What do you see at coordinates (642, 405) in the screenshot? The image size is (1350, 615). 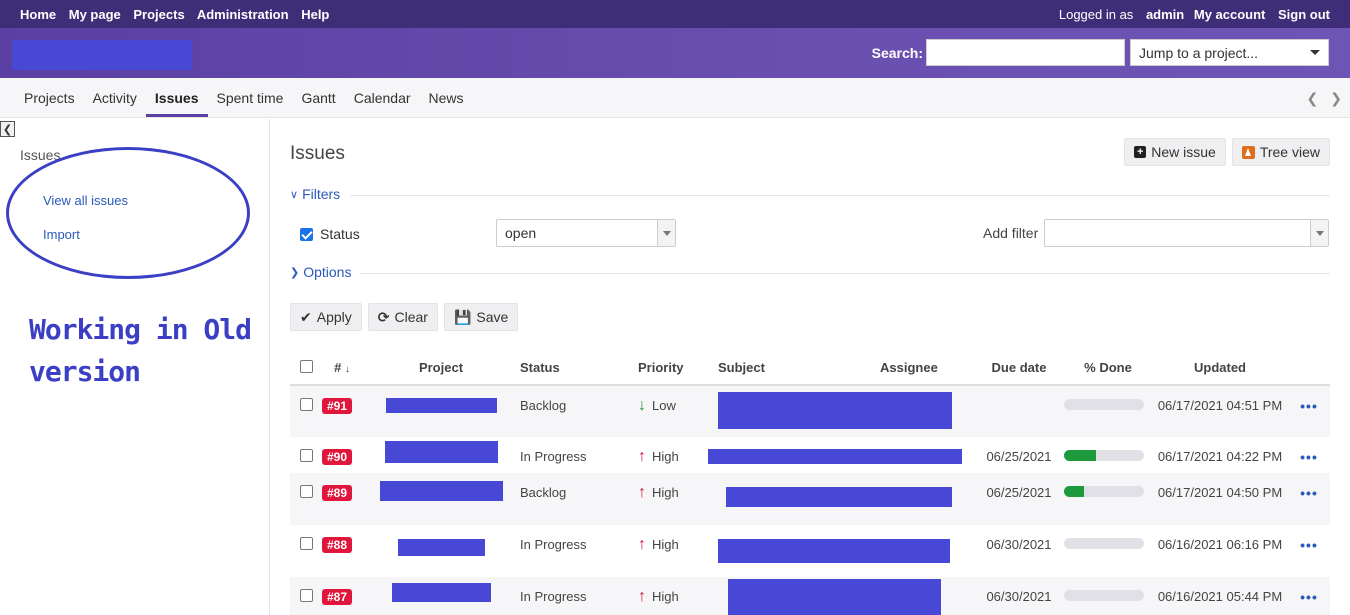 I see `arrow-down-icon: ↓` at bounding box center [642, 405].